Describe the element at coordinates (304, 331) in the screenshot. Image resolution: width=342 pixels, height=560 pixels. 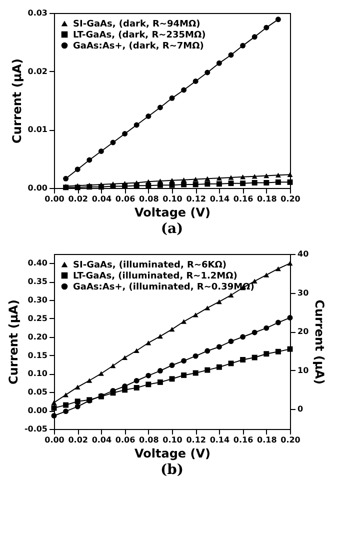
I see `y2-tick-label: 20` at that location.